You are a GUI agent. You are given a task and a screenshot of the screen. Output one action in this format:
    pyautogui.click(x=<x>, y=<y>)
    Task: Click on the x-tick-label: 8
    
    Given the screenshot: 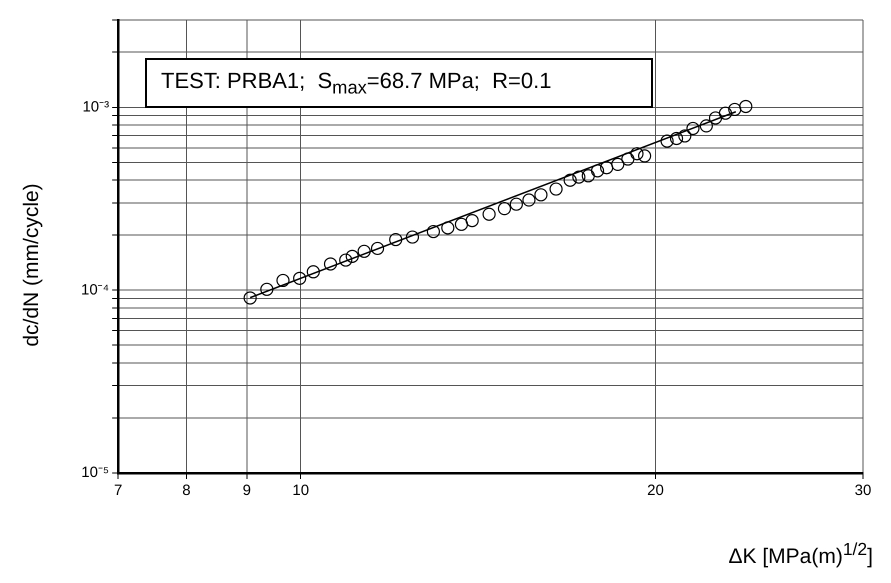 What is the action you would take?
    pyautogui.click(x=186, y=491)
    